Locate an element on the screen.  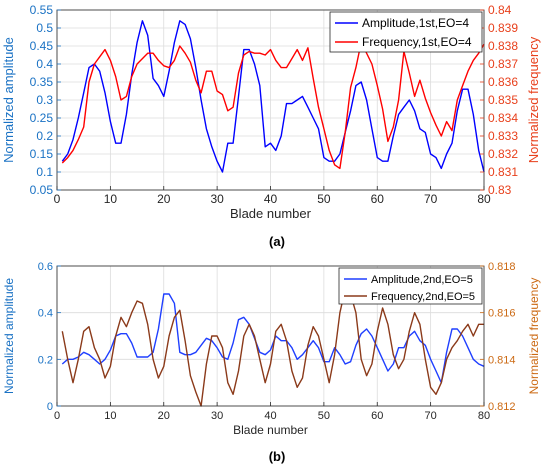
legend: Amplitude,1st,EO=4 Frequency,1st,EO=4 is located at coordinates (406, 32).